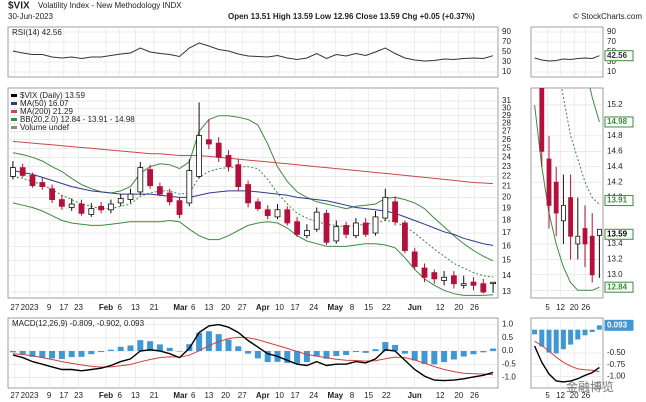  What do you see at coordinates (506, 166) in the screenshot?
I see `y-tick-label: 23` at bounding box center [506, 166].